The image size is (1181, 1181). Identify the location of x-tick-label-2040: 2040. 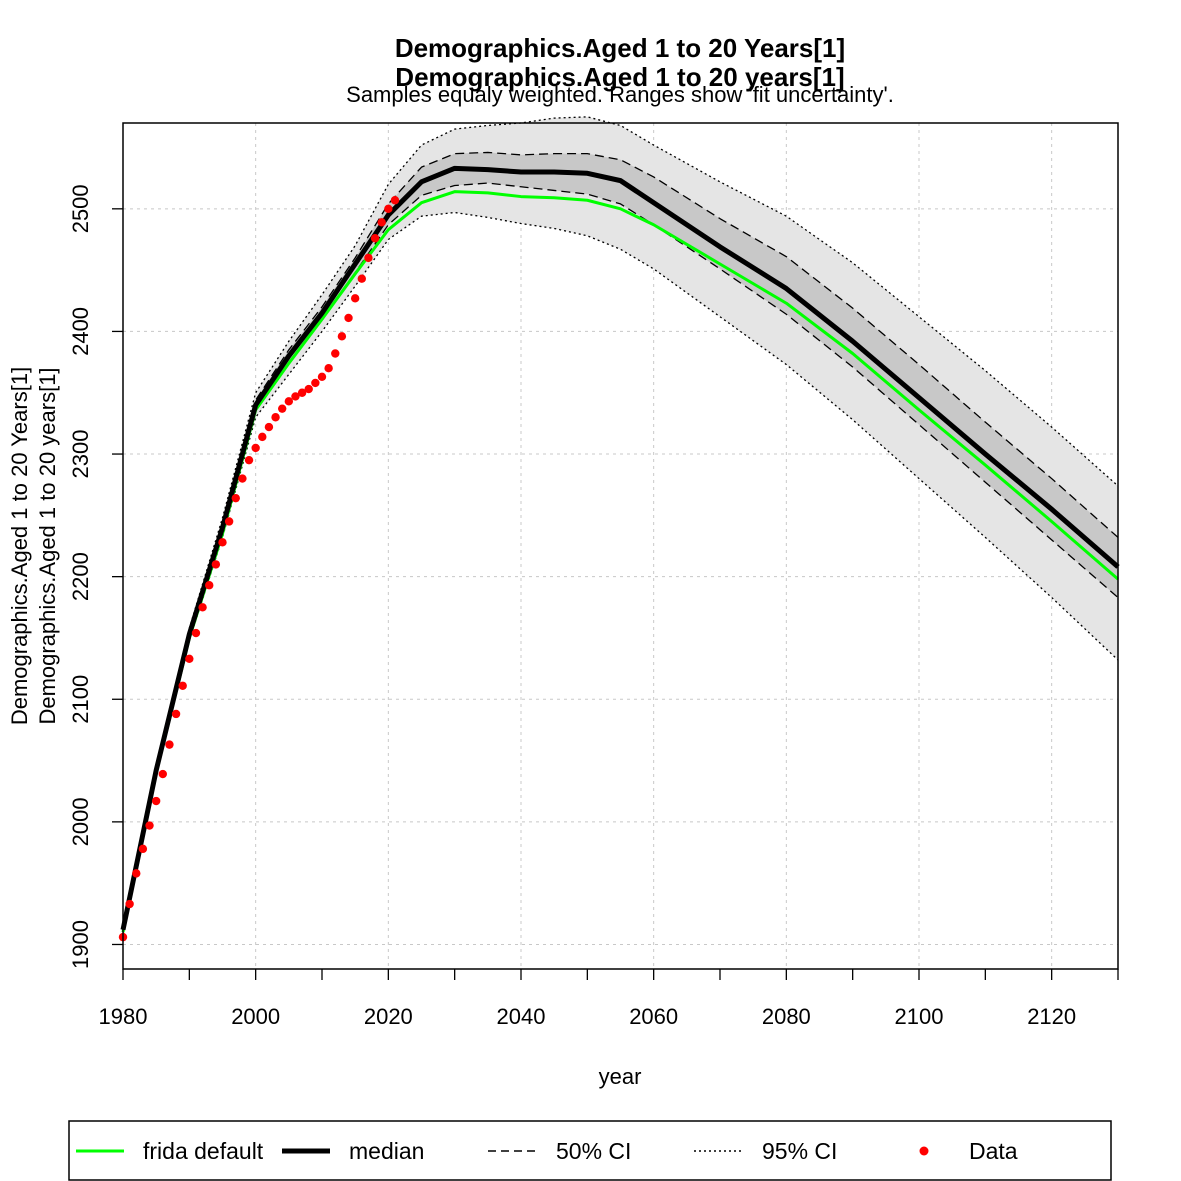
(521, 1016).